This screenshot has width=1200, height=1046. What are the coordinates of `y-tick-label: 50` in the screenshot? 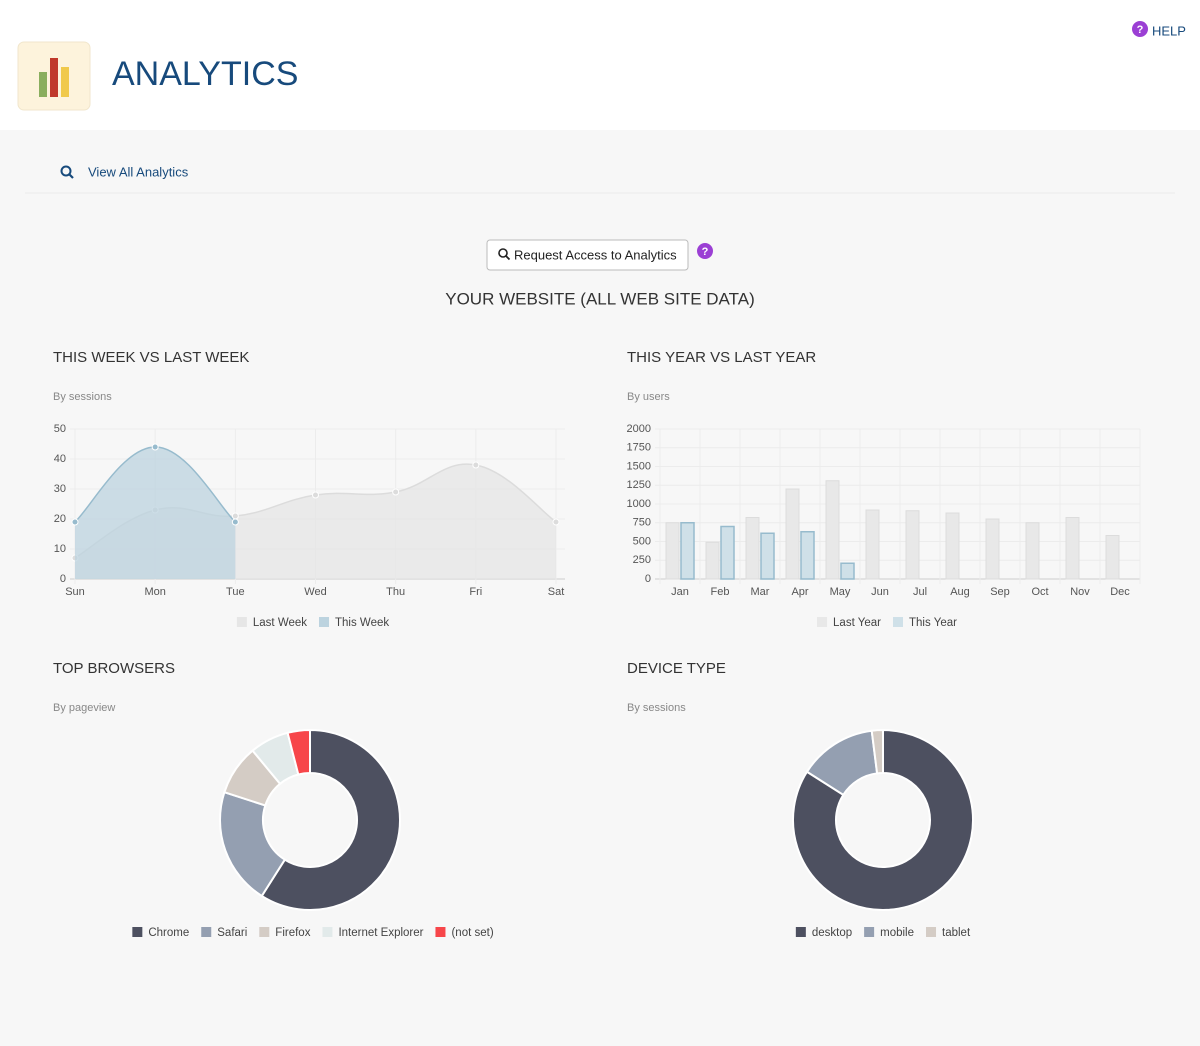 It's located at (60, 429).